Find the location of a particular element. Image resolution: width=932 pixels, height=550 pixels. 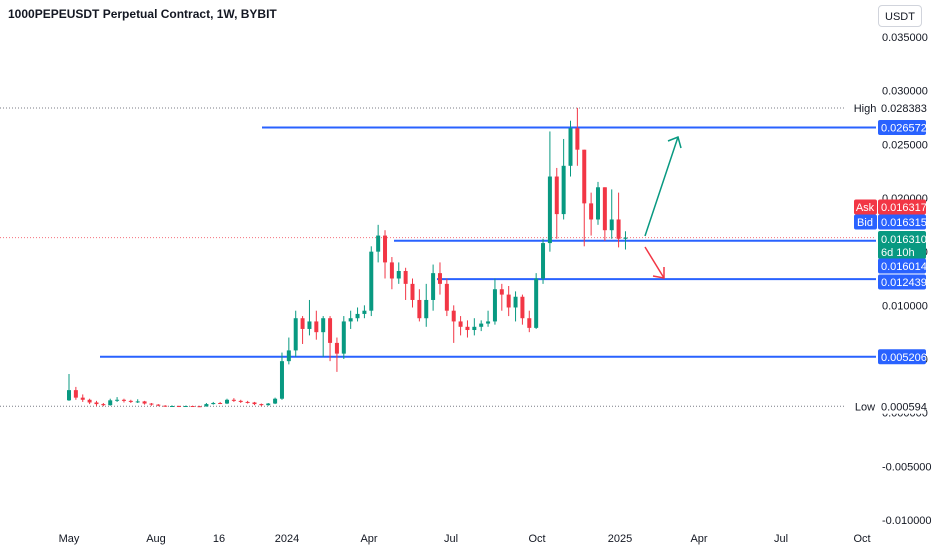

low-tag-bg is located at coordinates (902, 406).